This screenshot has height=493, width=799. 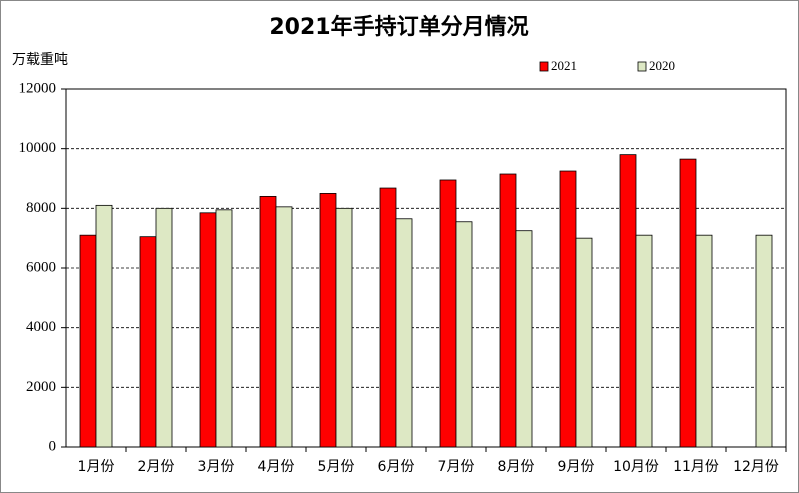 I want to click on y-tick-label: 4000, so click(x=41, y=327).